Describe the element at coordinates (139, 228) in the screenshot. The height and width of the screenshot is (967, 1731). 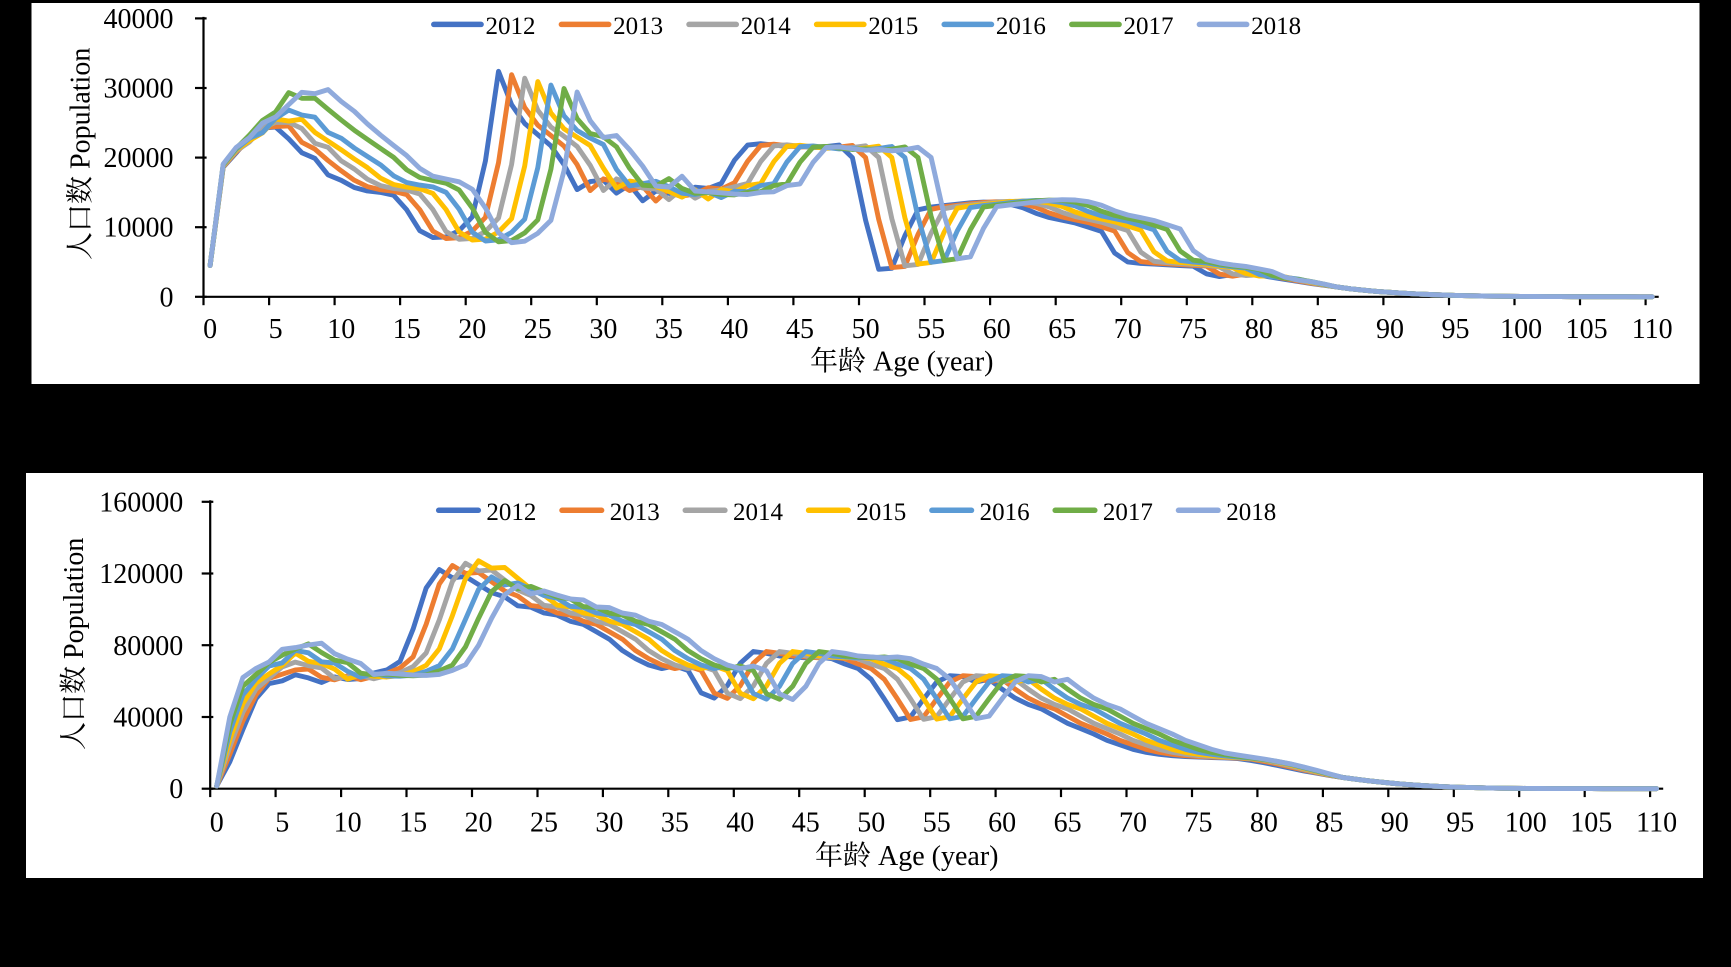
I see `svg-text: 10000` at that location.